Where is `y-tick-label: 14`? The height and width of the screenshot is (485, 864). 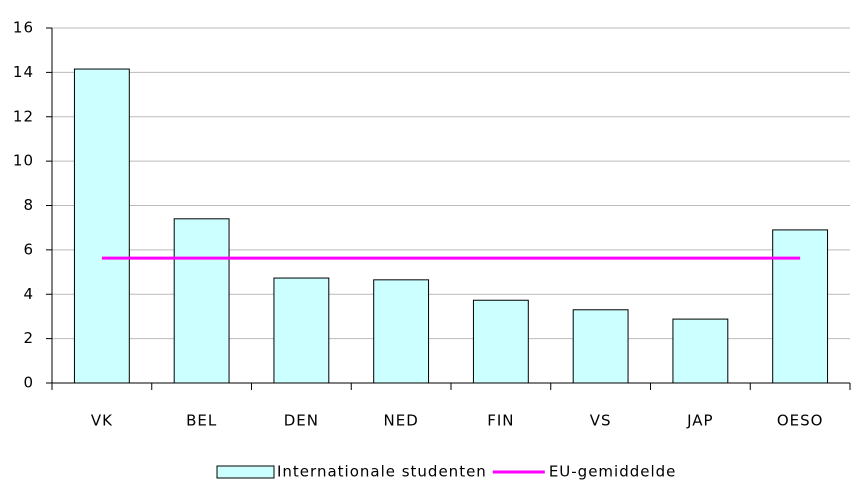
y-tick-label: 14 is located at coordinates (23, 72).